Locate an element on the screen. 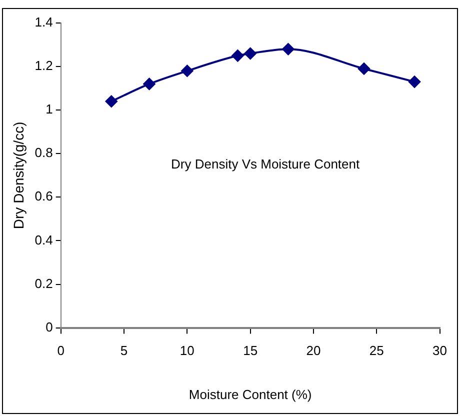  x-tick-label: 5 is located at coordinates (124, 350).